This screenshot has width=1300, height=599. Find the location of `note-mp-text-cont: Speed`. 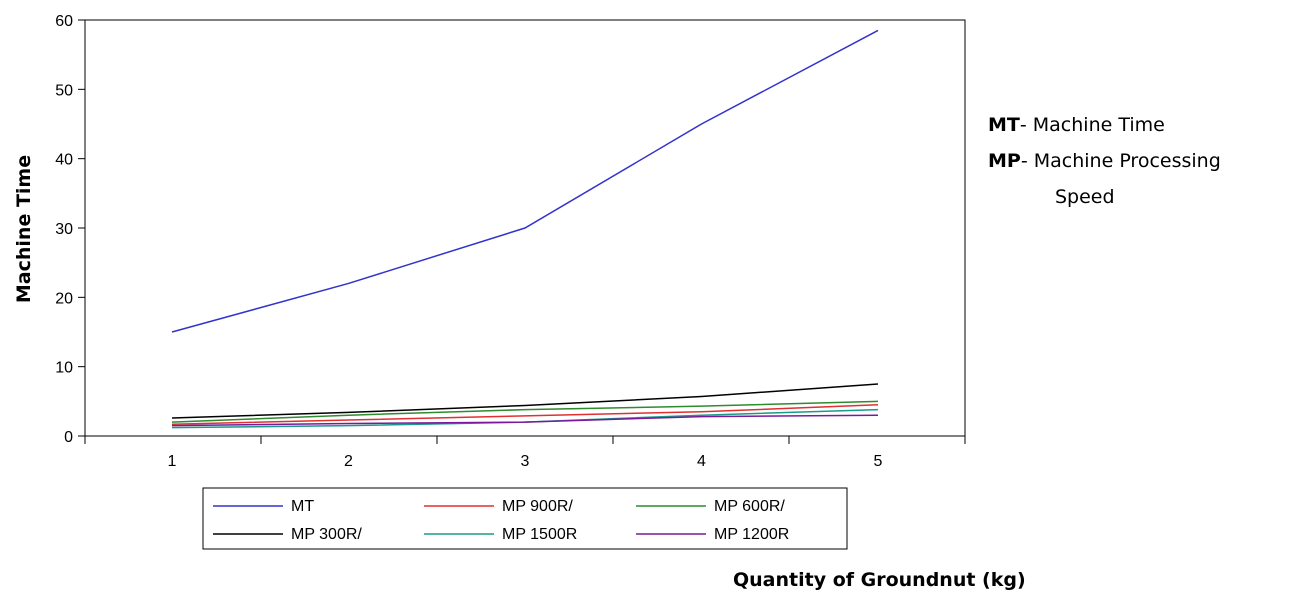

note-mp-text-cont: Speed is located at coordinates (1085, 197).